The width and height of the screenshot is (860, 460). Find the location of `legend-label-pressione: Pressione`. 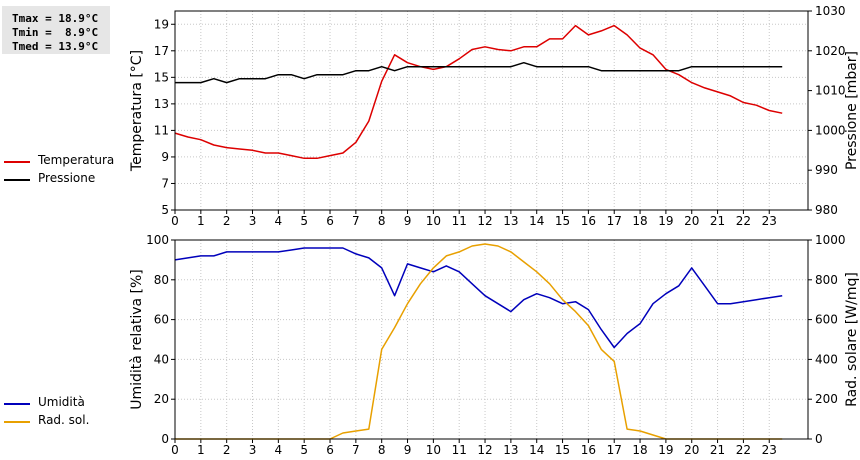

legend-label-pressione: Pressione is located at coordinates (67, 178).